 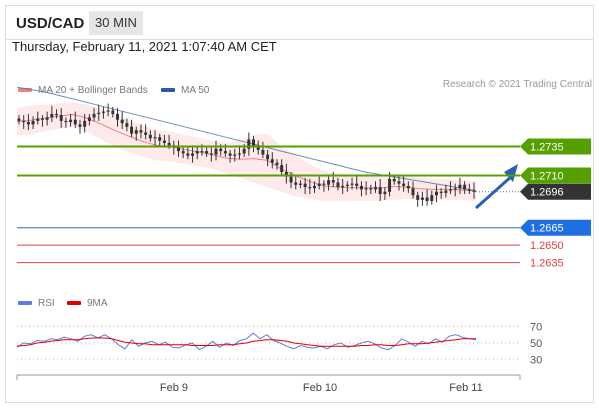 I want to click on legend-label-ma50: MA 50, so click(x=195, y=90).